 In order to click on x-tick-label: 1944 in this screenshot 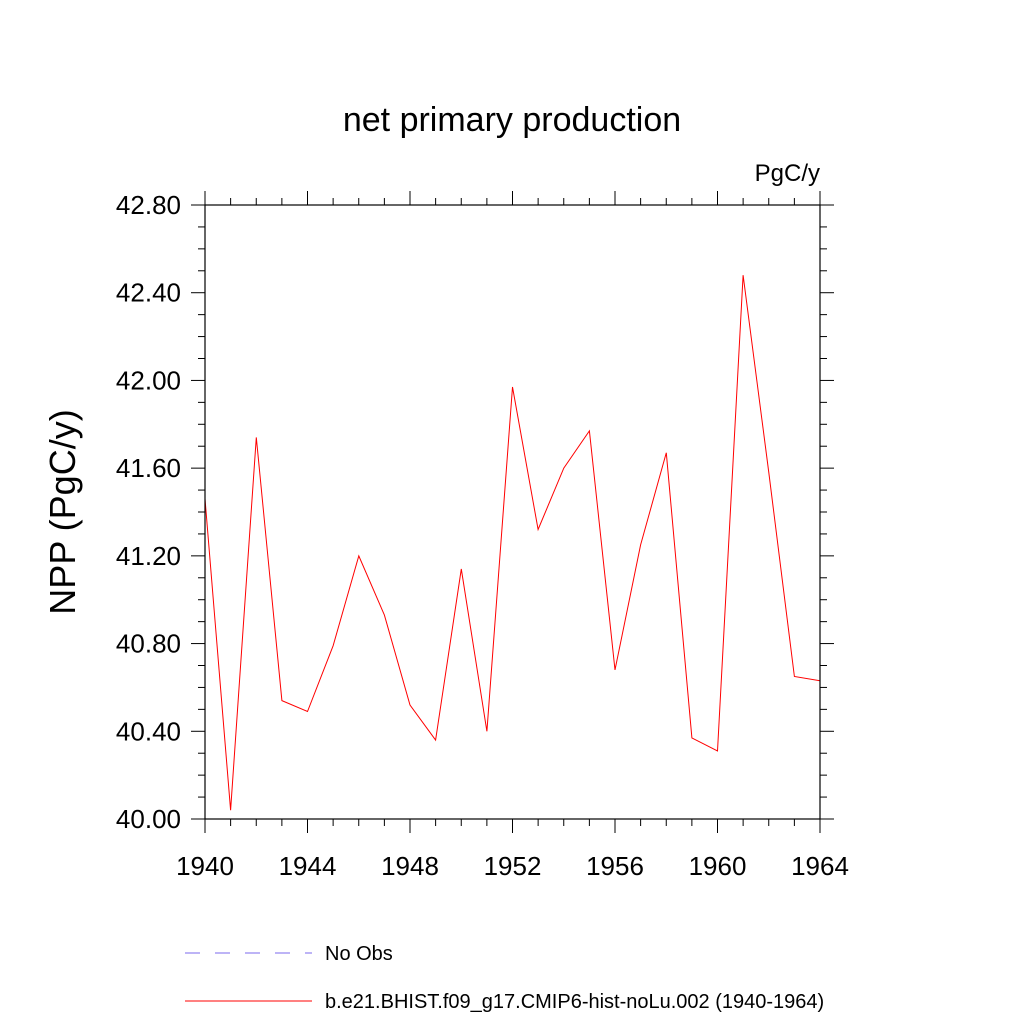, I will do `click(308, 866)`.